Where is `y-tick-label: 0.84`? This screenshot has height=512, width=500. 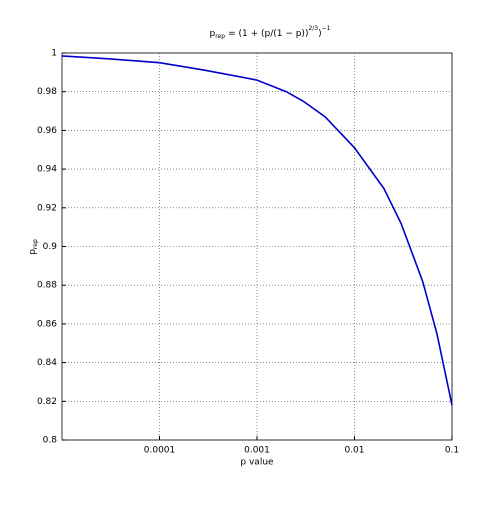
y-tick-label: 0.84 is located at coordinates (47, 363).